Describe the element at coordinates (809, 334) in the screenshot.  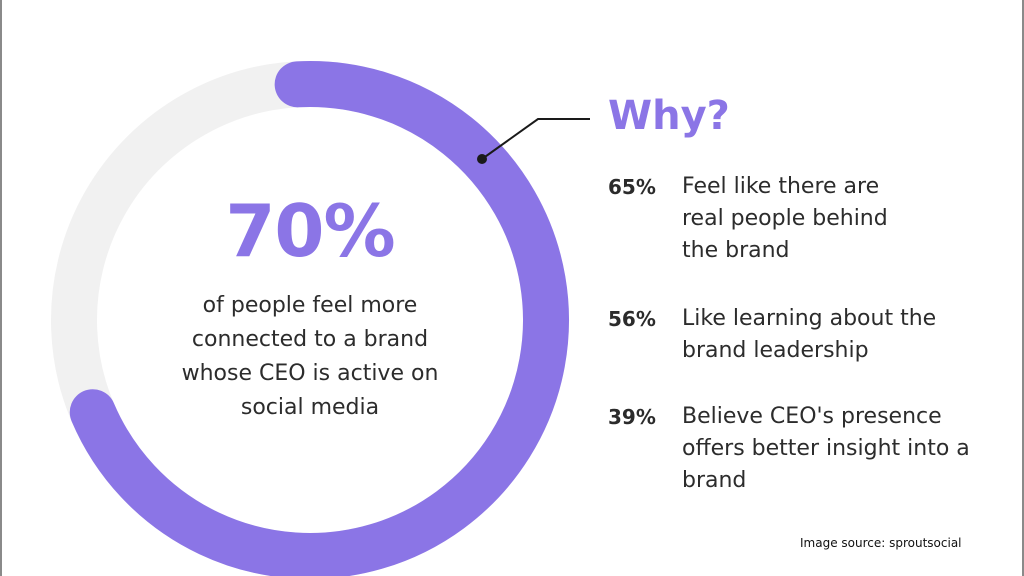
I see `reason-text: Like learning about the brand leadership` at that location.